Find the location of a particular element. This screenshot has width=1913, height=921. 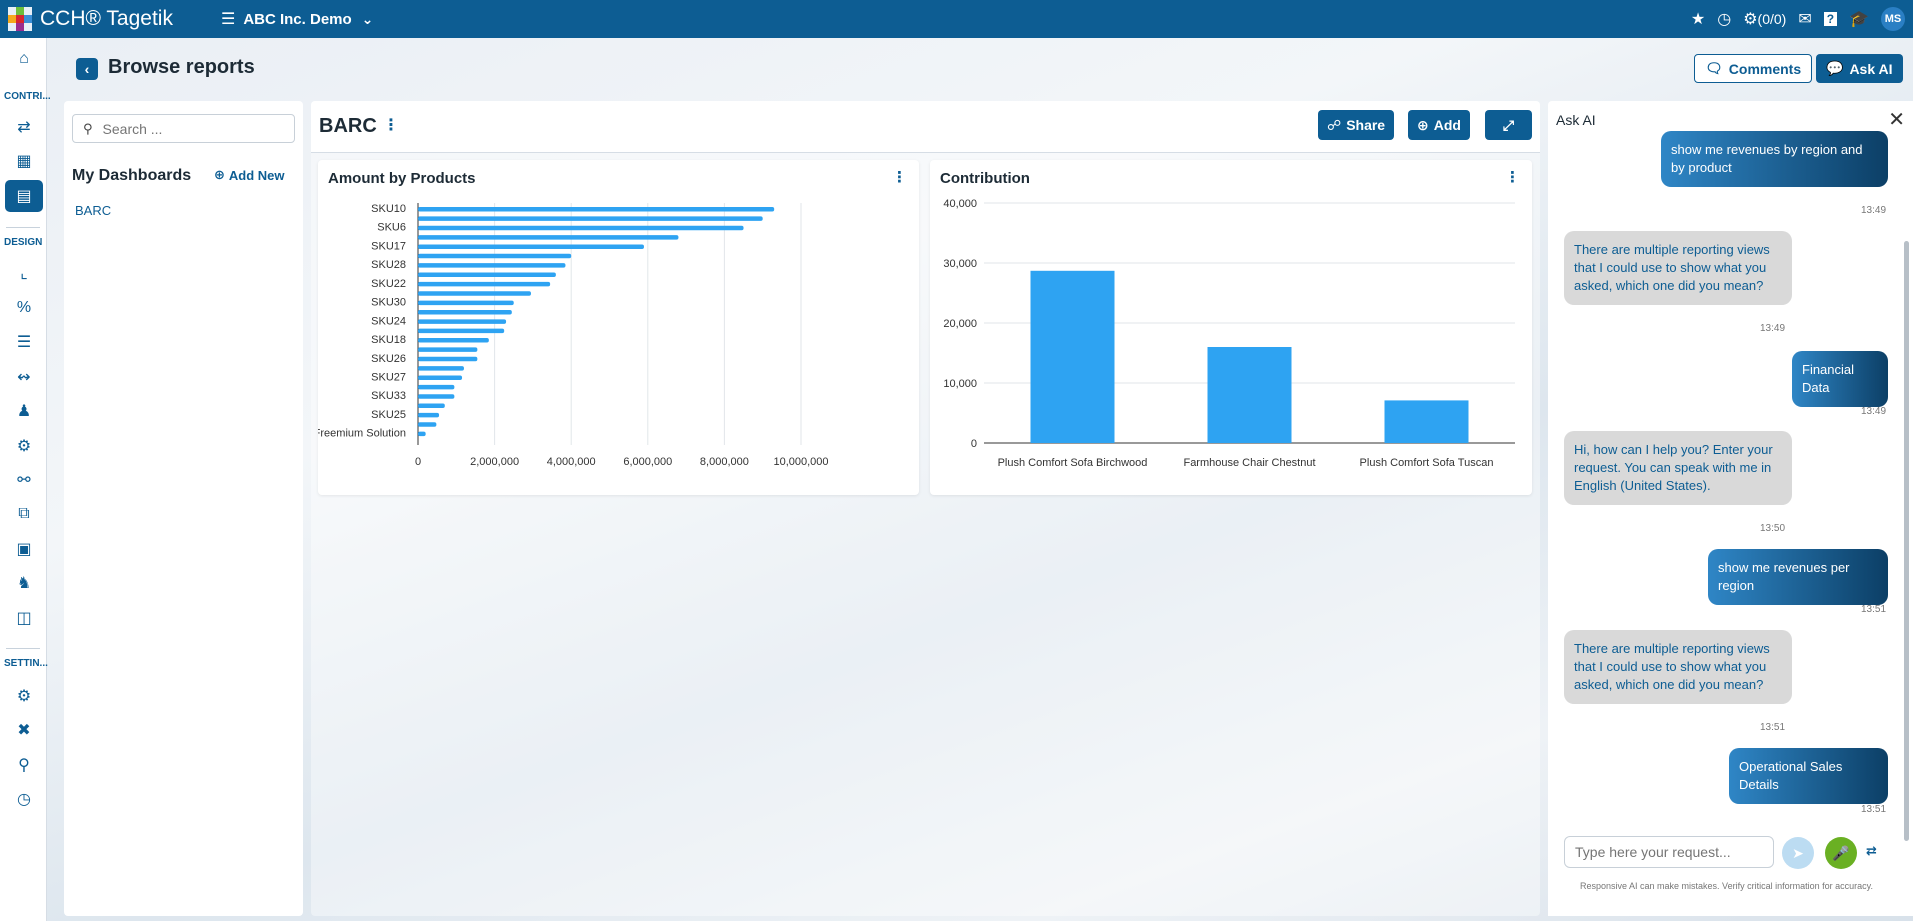

axis-icon: ⌞ is located at coordinates (24, 273).